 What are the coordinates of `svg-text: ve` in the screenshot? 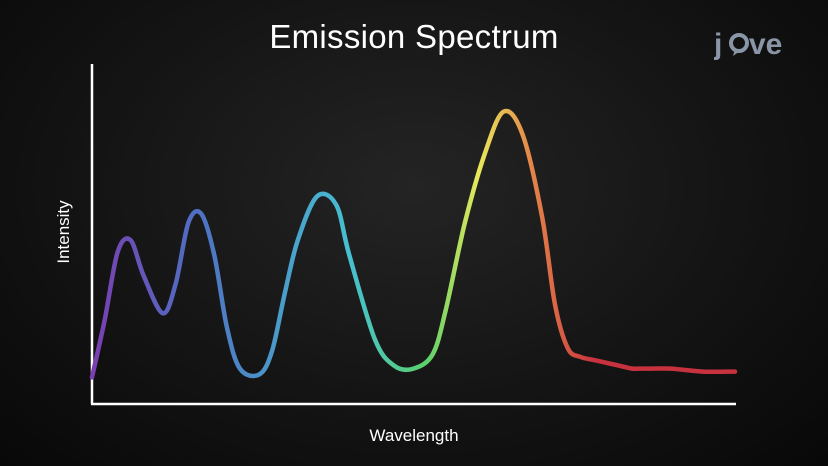 It's located at (765, 44).